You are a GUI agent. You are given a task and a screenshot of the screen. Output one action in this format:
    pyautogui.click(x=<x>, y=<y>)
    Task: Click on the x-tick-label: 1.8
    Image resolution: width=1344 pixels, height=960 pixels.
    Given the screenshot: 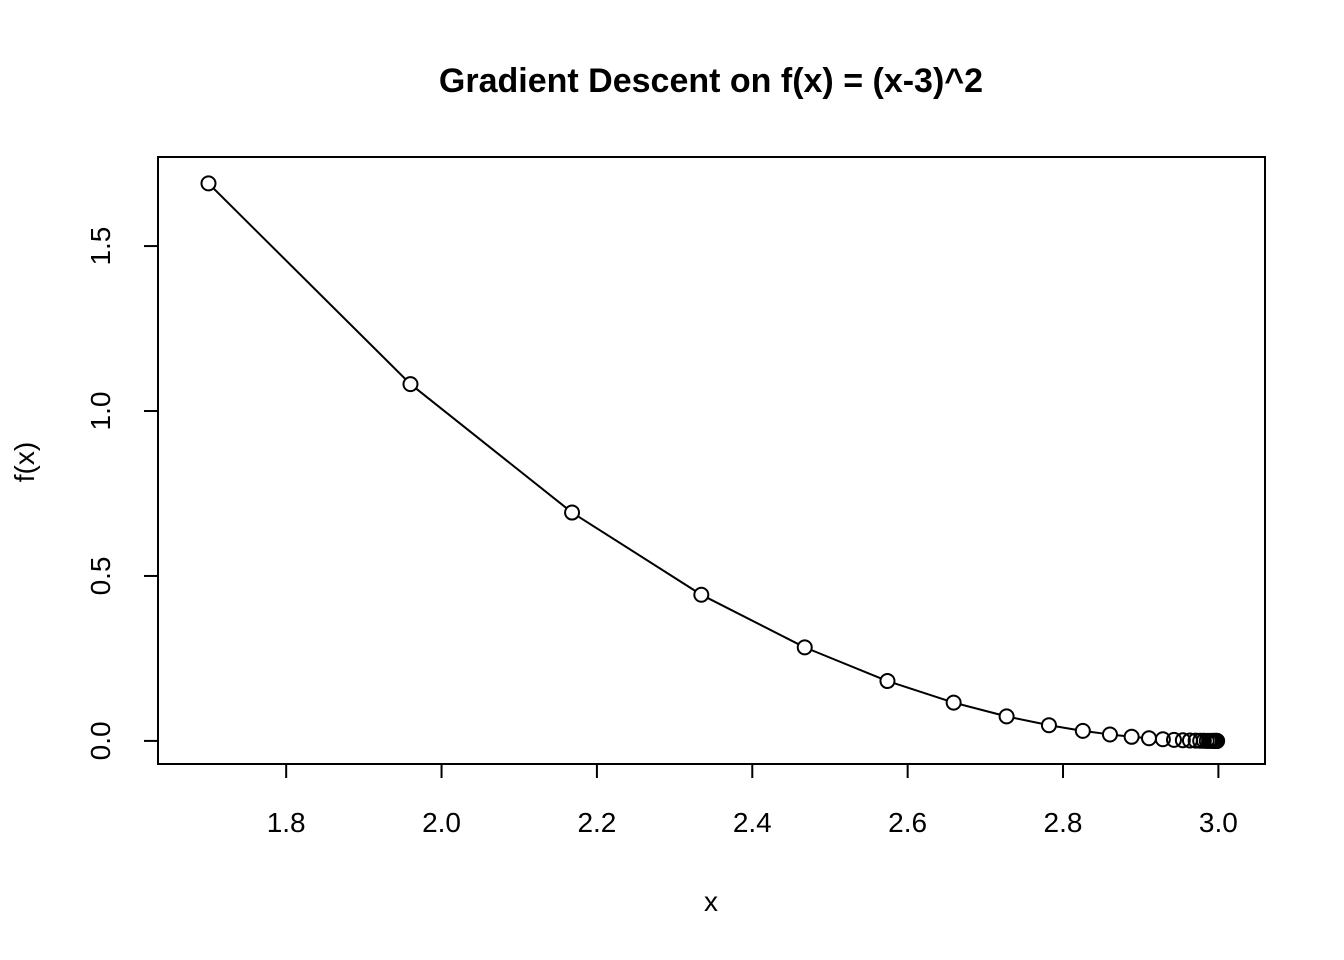 What is the action you would take?
    pyautogui.click(x=286, y=822)
    